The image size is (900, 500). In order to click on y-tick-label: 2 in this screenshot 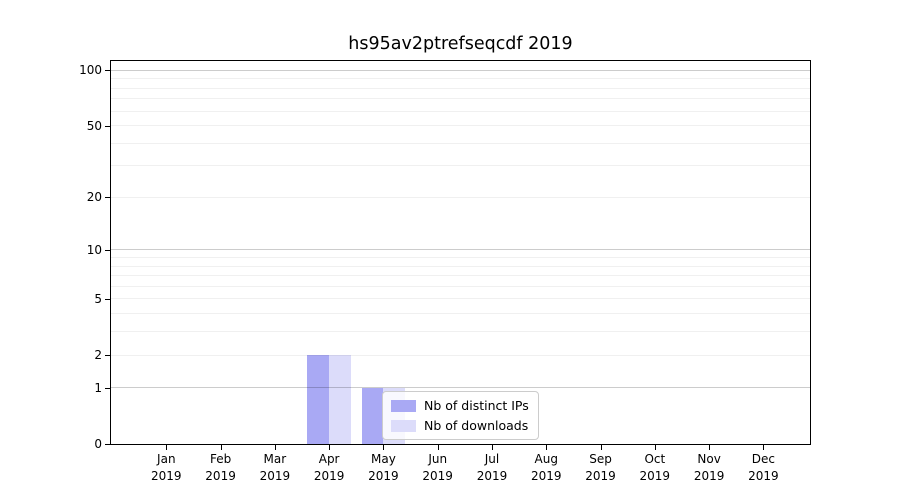, I will do `click(98, 355)`.